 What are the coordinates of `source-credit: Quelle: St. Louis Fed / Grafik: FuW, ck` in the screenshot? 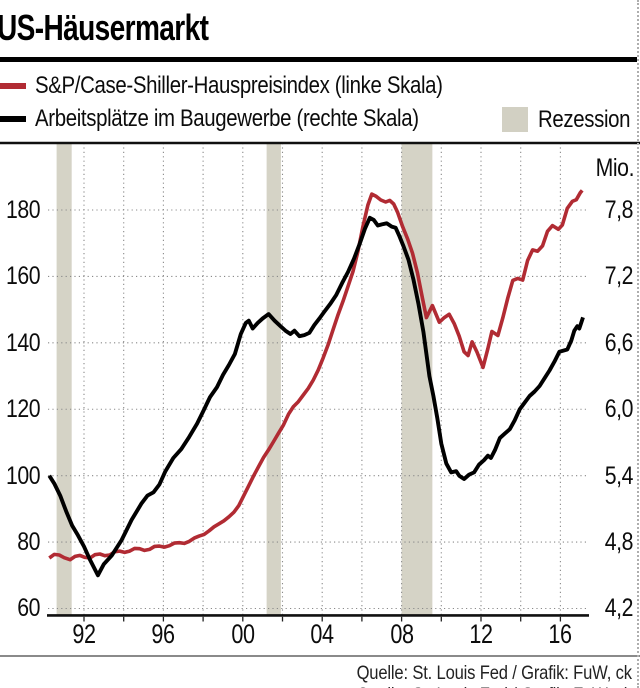 It's located at (494, 673).